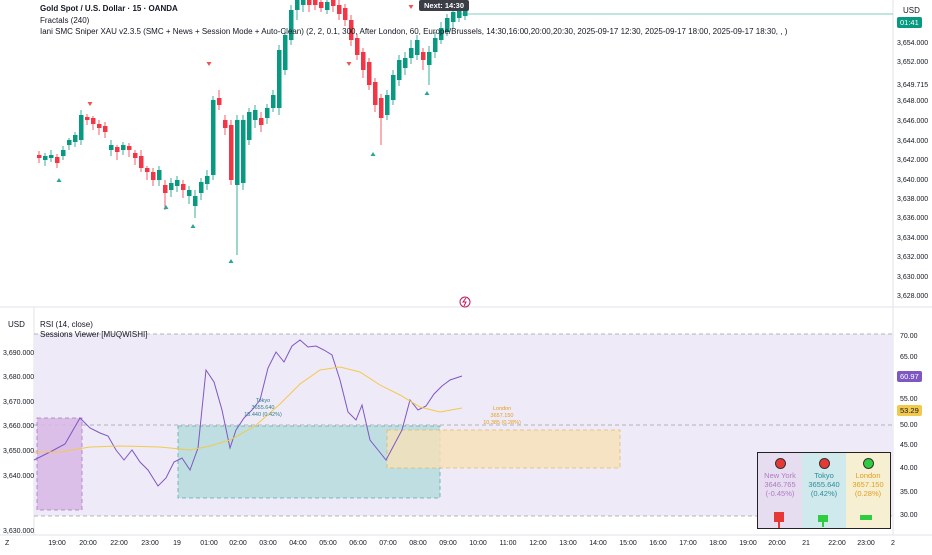  What do you see at coordinates (868, 484) in the screenshot?
I see `london-price: 3657.150` at bounding box center [868, 484].